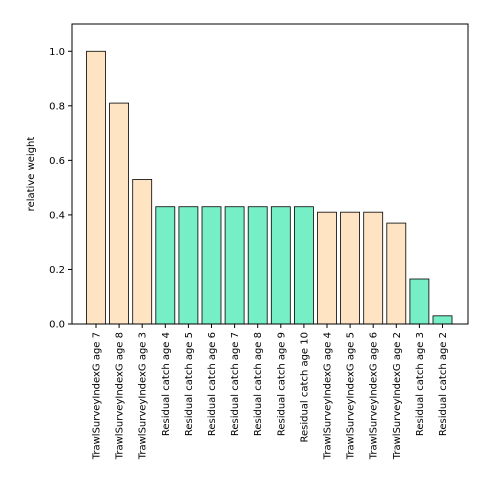  What do you see at coordinates (57, 106) in the screenshot?
I see `y-tick-label: 0.8` at bounding box center [57, 106].